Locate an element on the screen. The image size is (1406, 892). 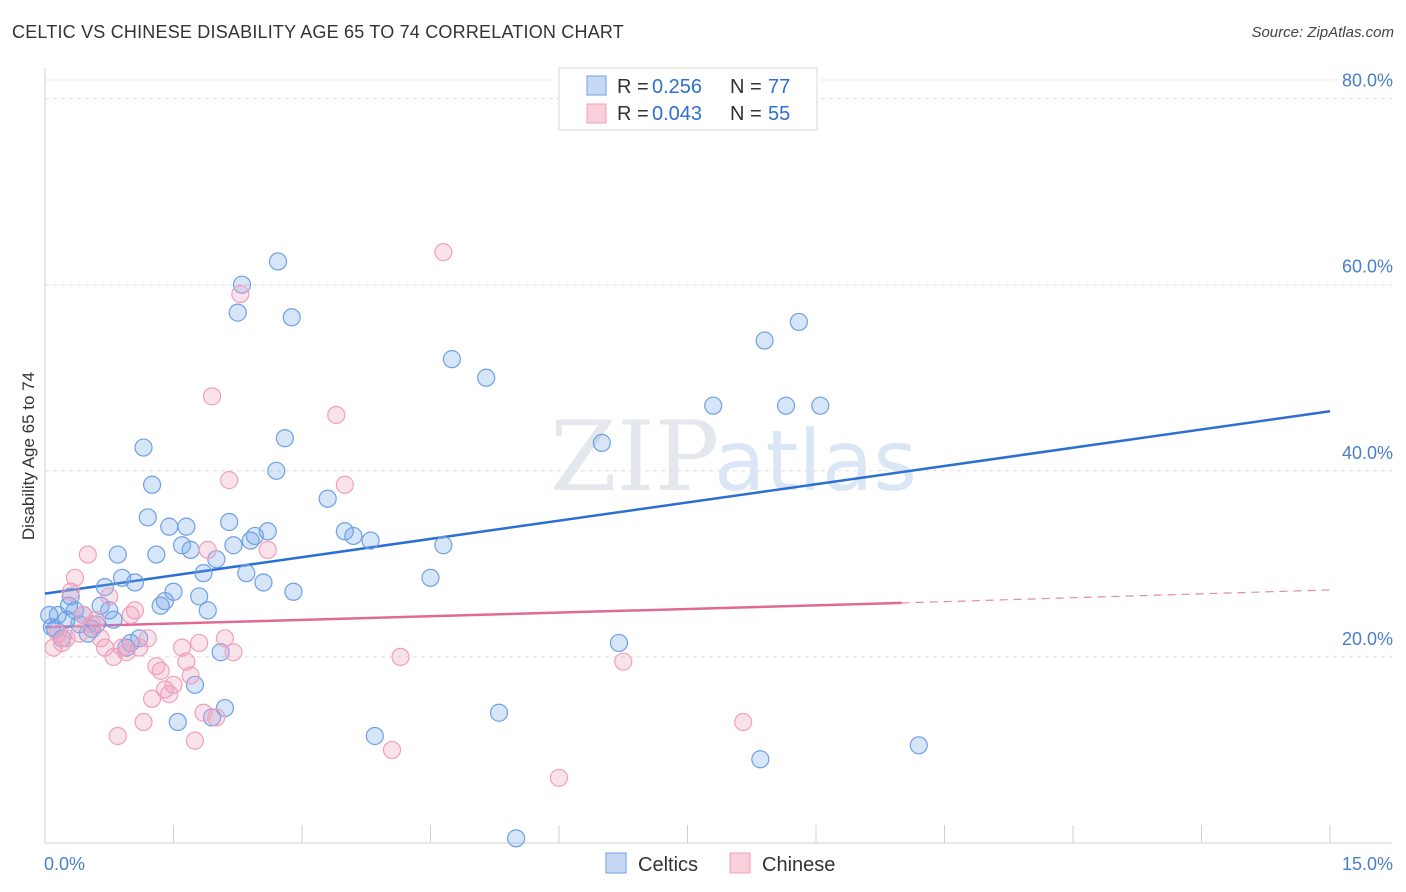
y-tick-label: 40.0% is located at coordinates (1367, 453).